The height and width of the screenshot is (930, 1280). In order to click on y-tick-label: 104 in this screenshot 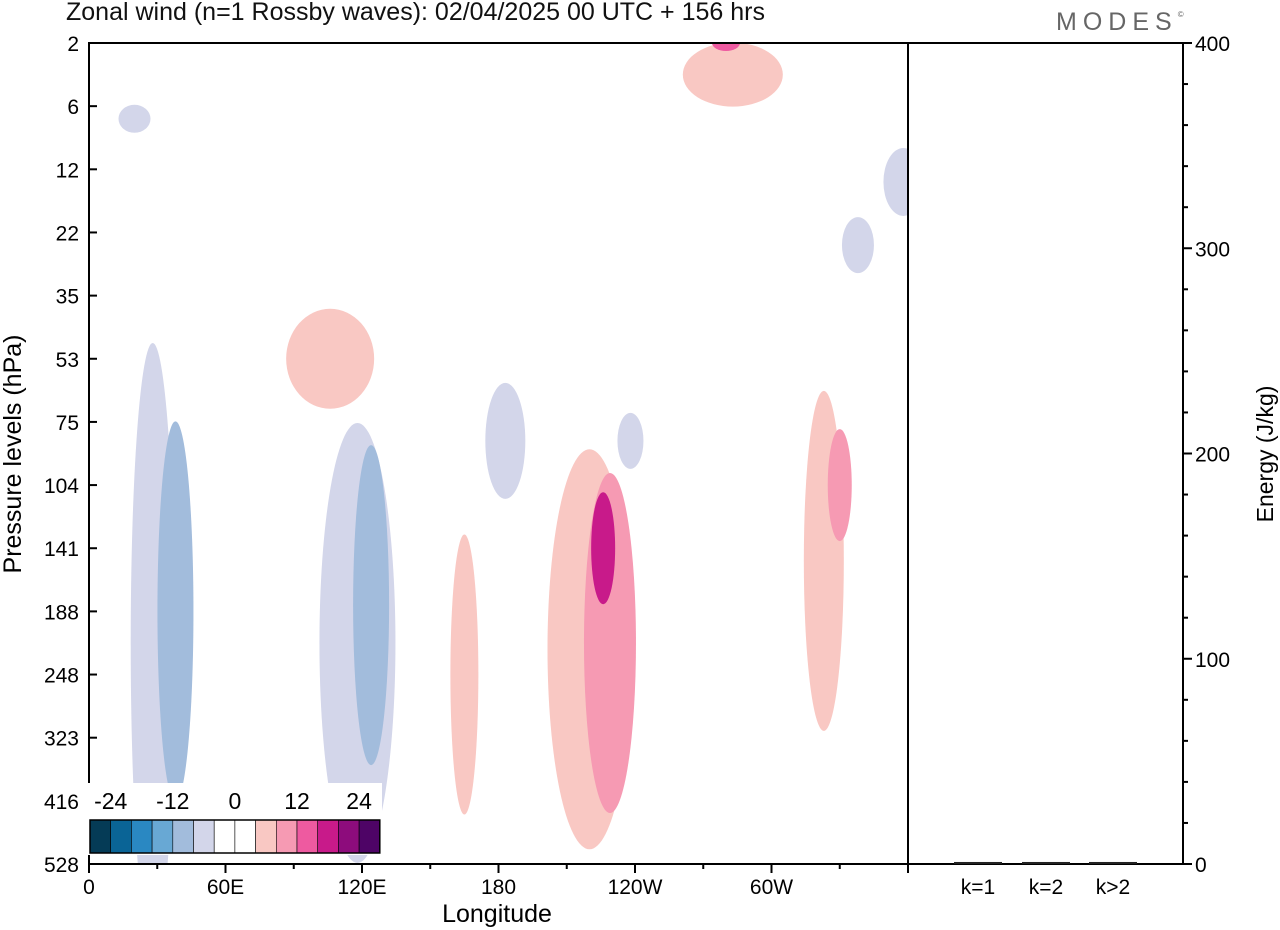, I will do `click(61, 486)`.